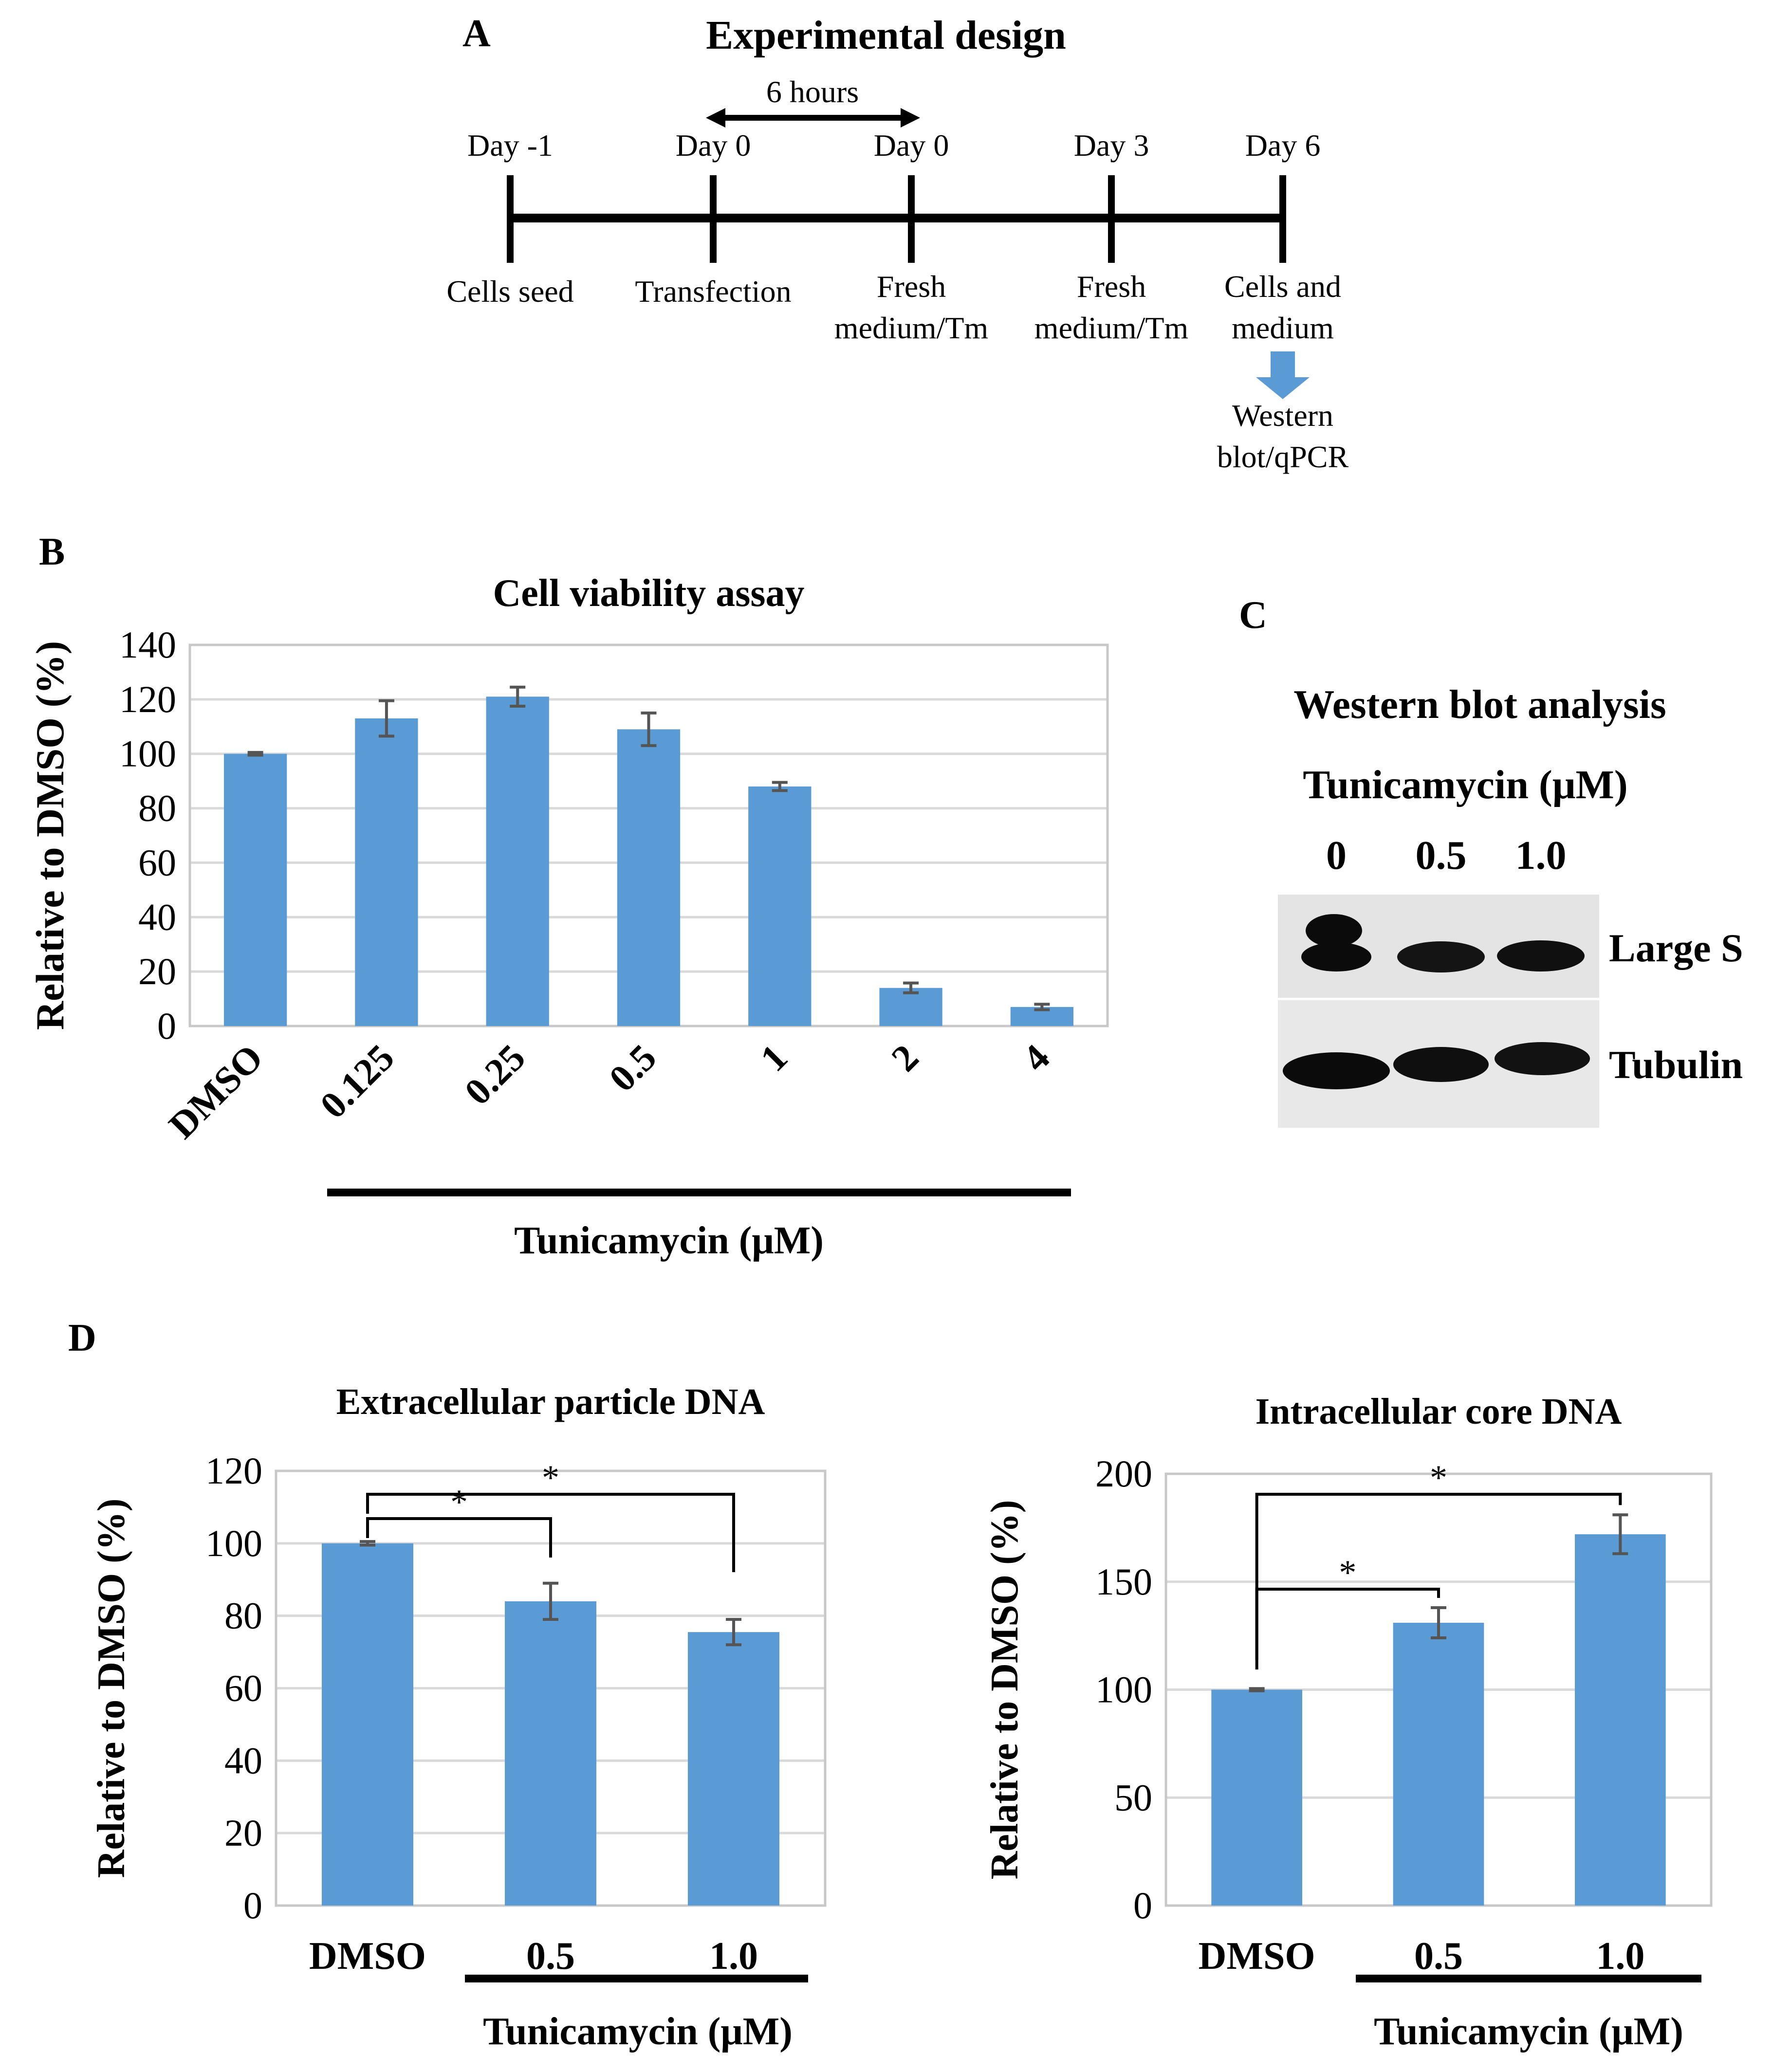 Image resolution: width=1791 pixels, height=2072 pixels. I want to click on chart-d2-xlabel: Tunicamycin (μM), so click(1528, 2032).